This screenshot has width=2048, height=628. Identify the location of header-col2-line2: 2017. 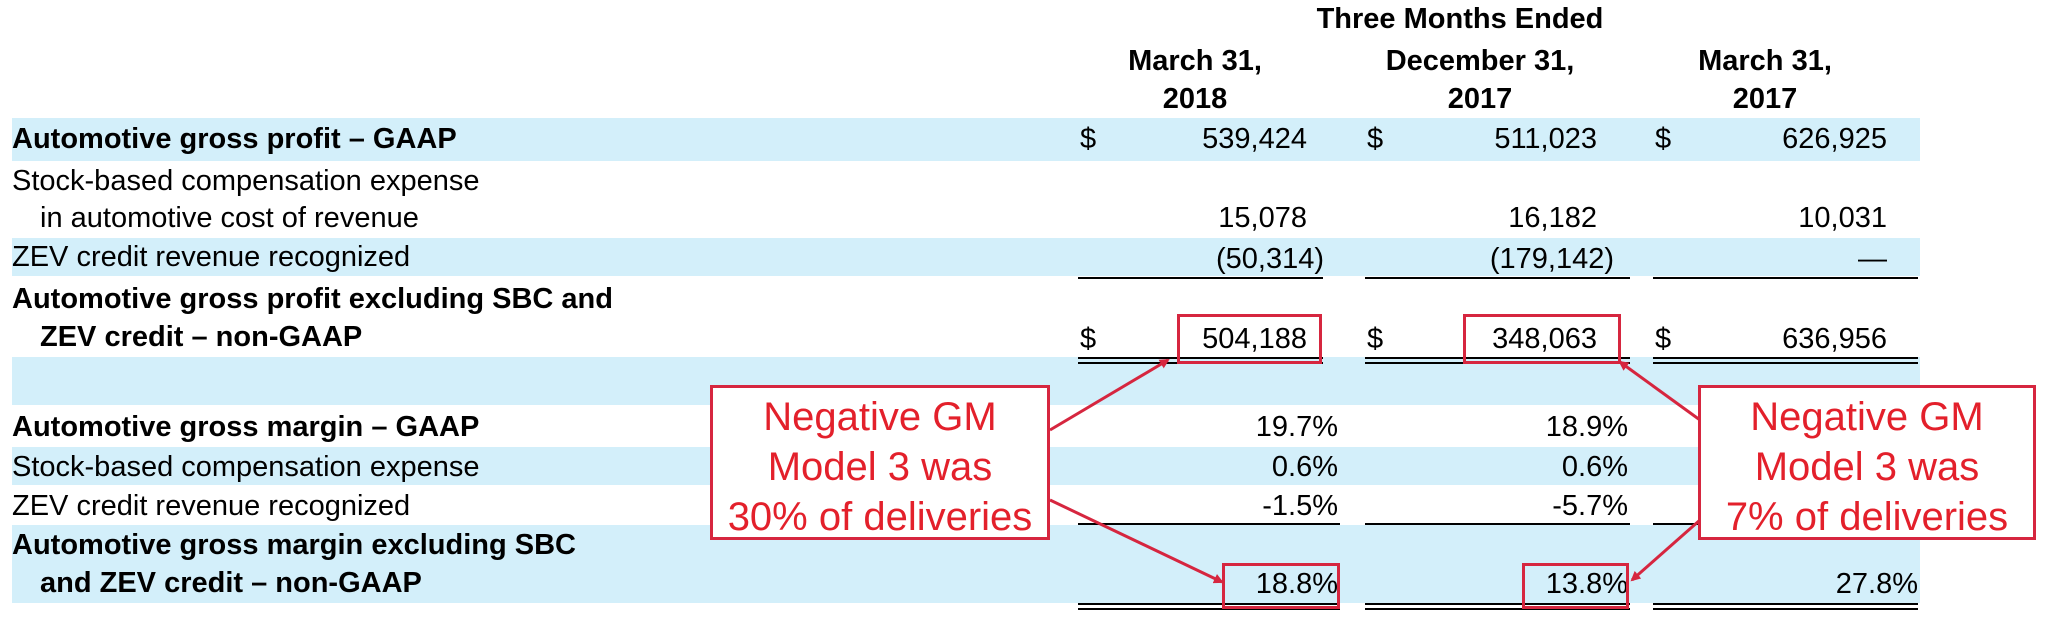
(1480, 99).